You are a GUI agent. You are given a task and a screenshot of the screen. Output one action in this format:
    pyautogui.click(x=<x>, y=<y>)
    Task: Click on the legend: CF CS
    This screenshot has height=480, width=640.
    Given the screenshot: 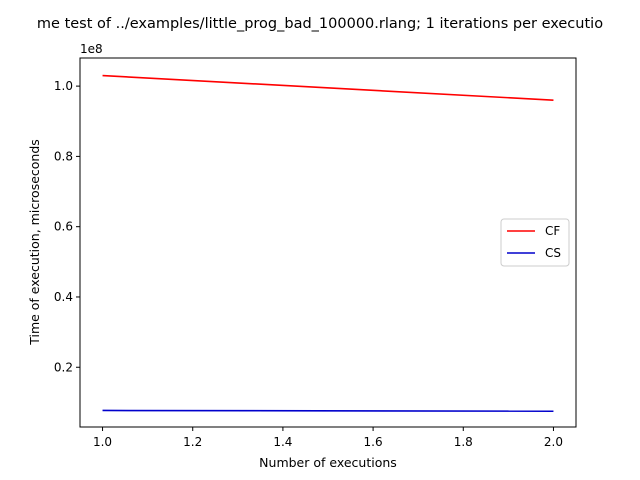 What is the action you would take?
    pyautogui.click(x=535, y=242)
    